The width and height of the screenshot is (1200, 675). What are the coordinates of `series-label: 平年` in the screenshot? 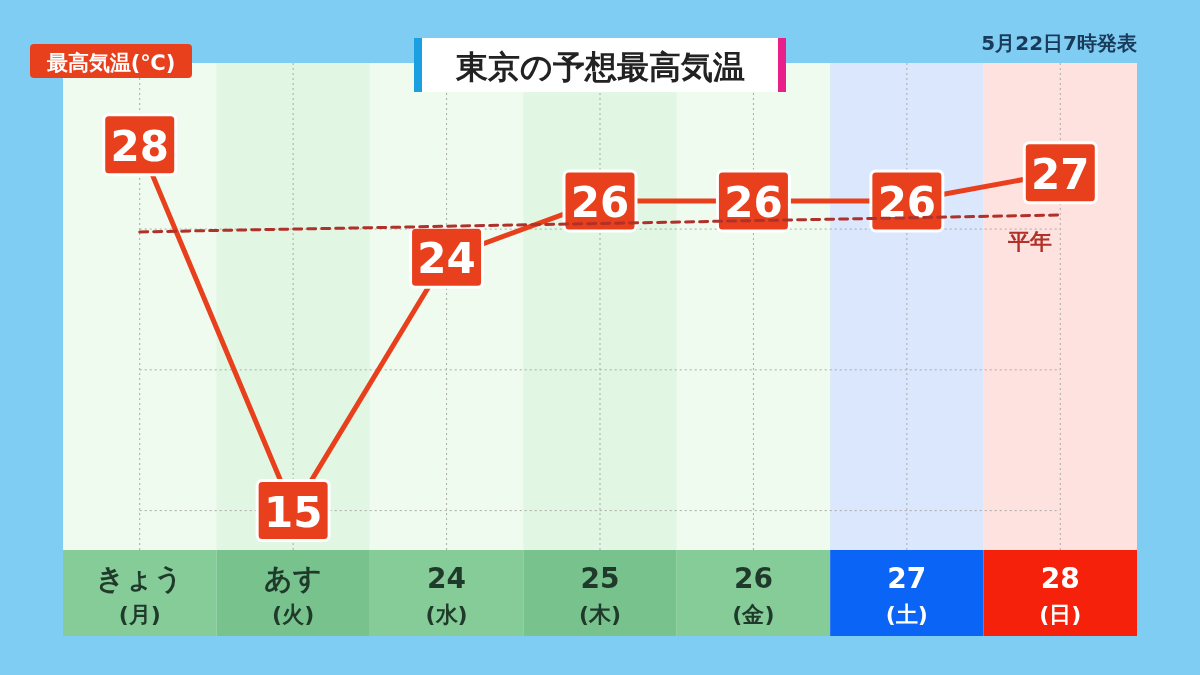 It's located at (1030, 242).